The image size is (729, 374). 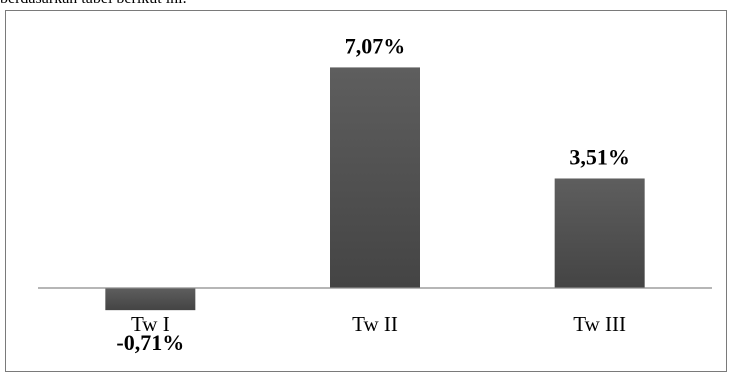 What do you see at coordinates (150, 342) in the screenshot?
I see `data-label: -0,71%` at bounding box center [150, 342].